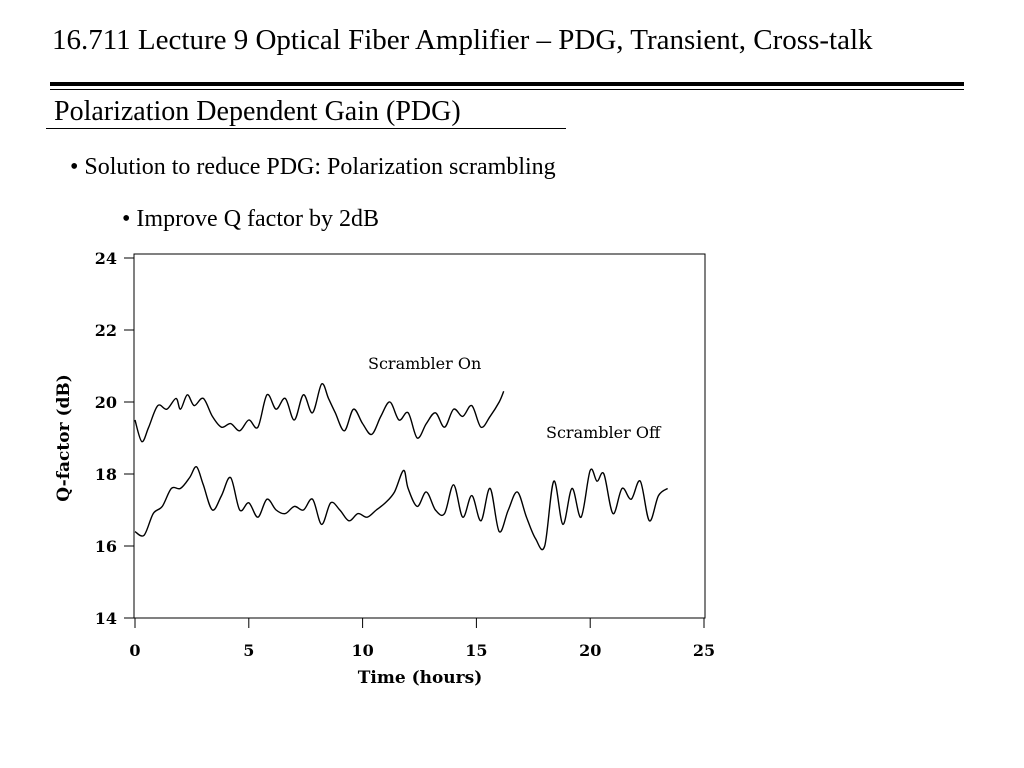 Image resolution: width=1024 pixels, height=768 pixels. Describe the element at coordinates (362, 650) in the screenshot. I see `x-tick-label: 10` at that location.